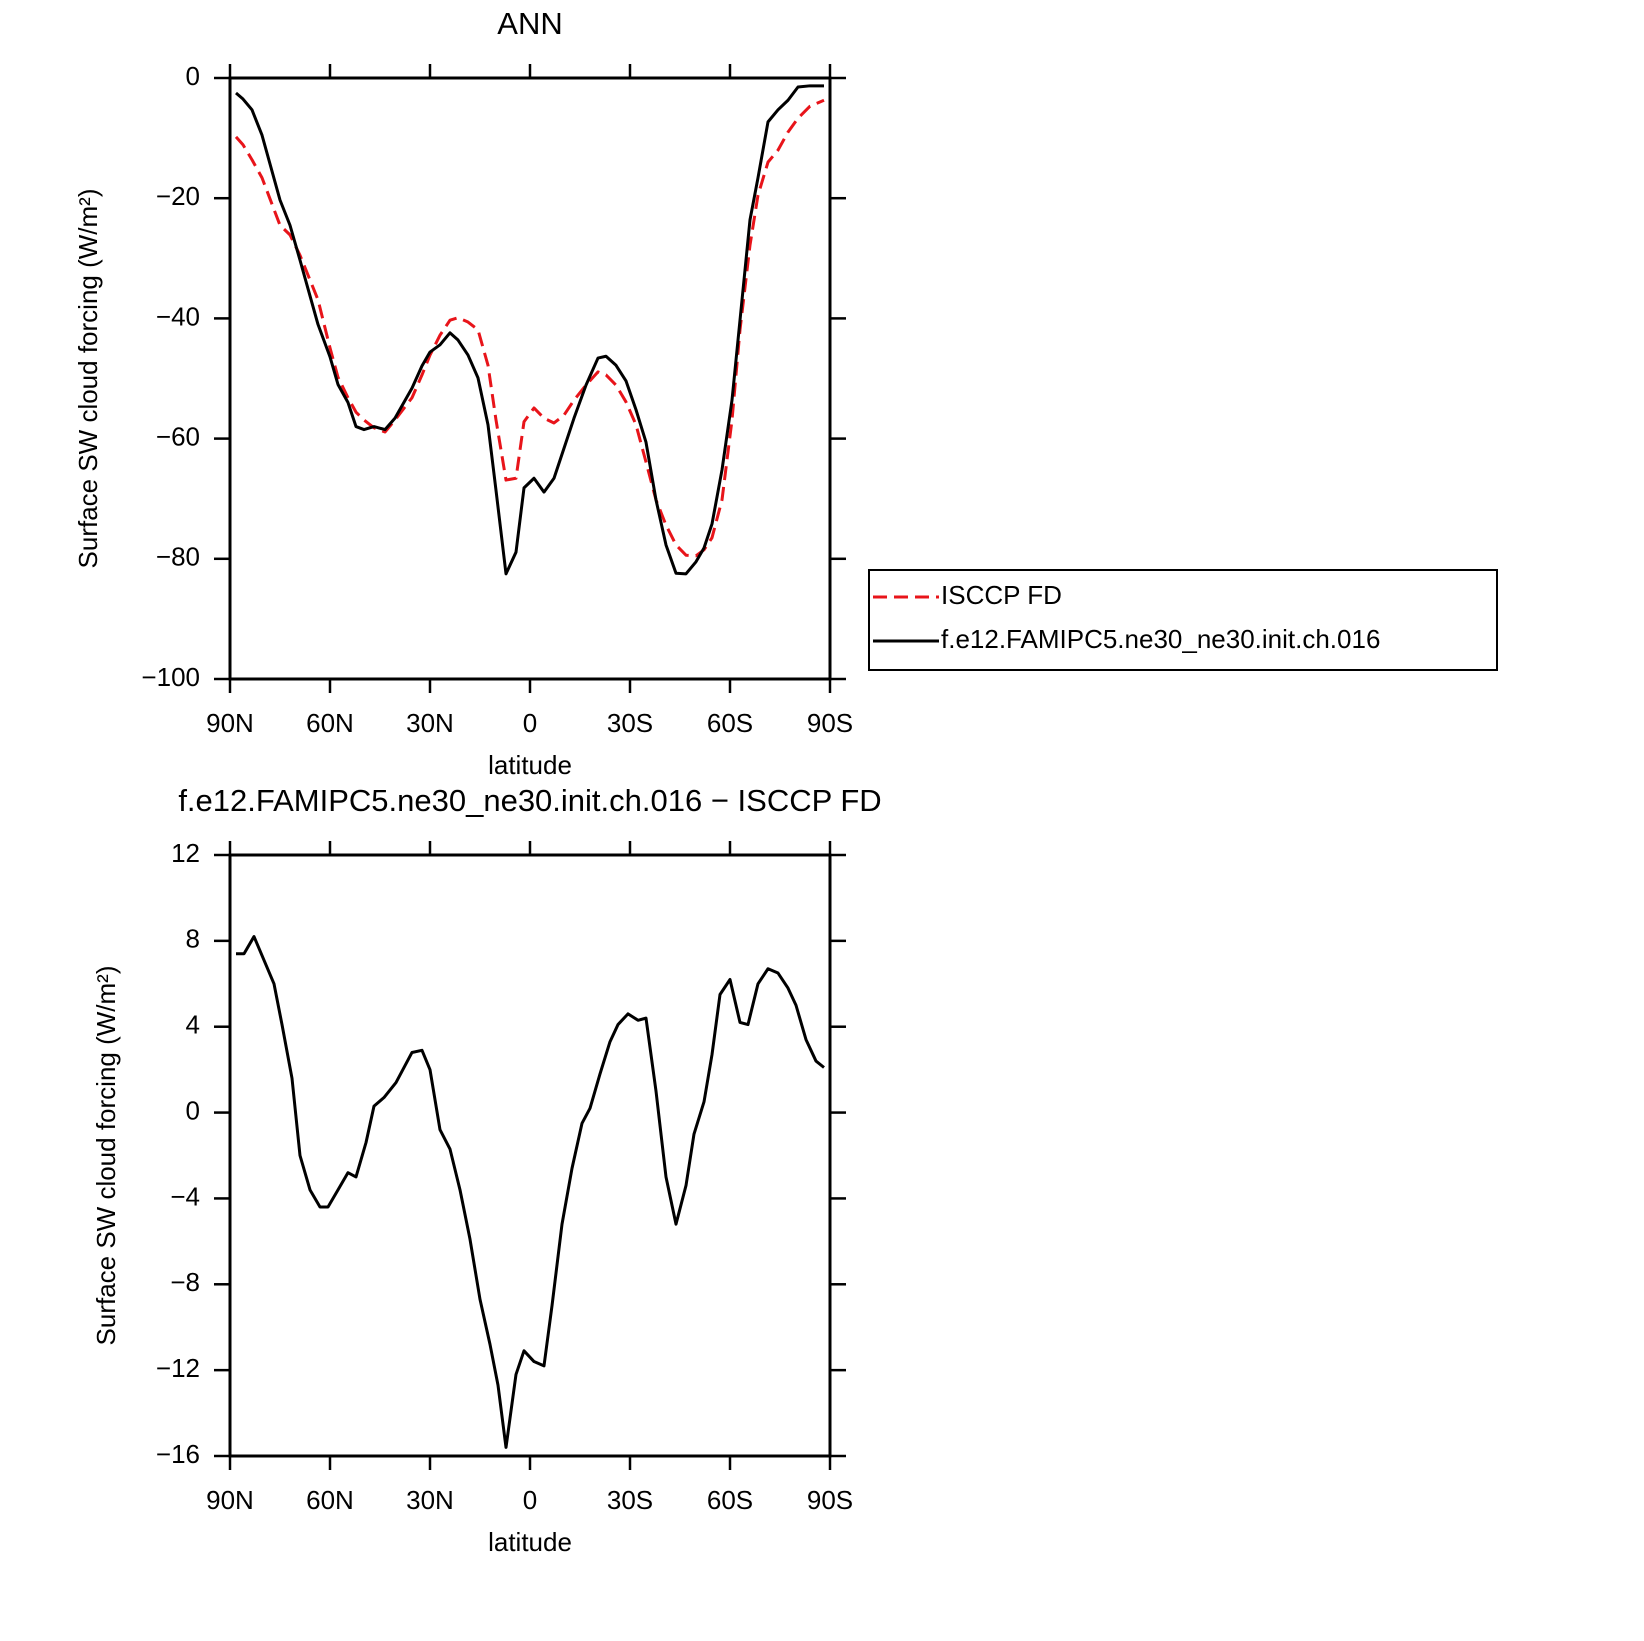 Image resolution: width=1644 pixels, height=1641 pixels. What do you see at coordinates (185, 1282) in the screenshot?
I see `y-tick-label: −8` at bounding box center [185, 1282].